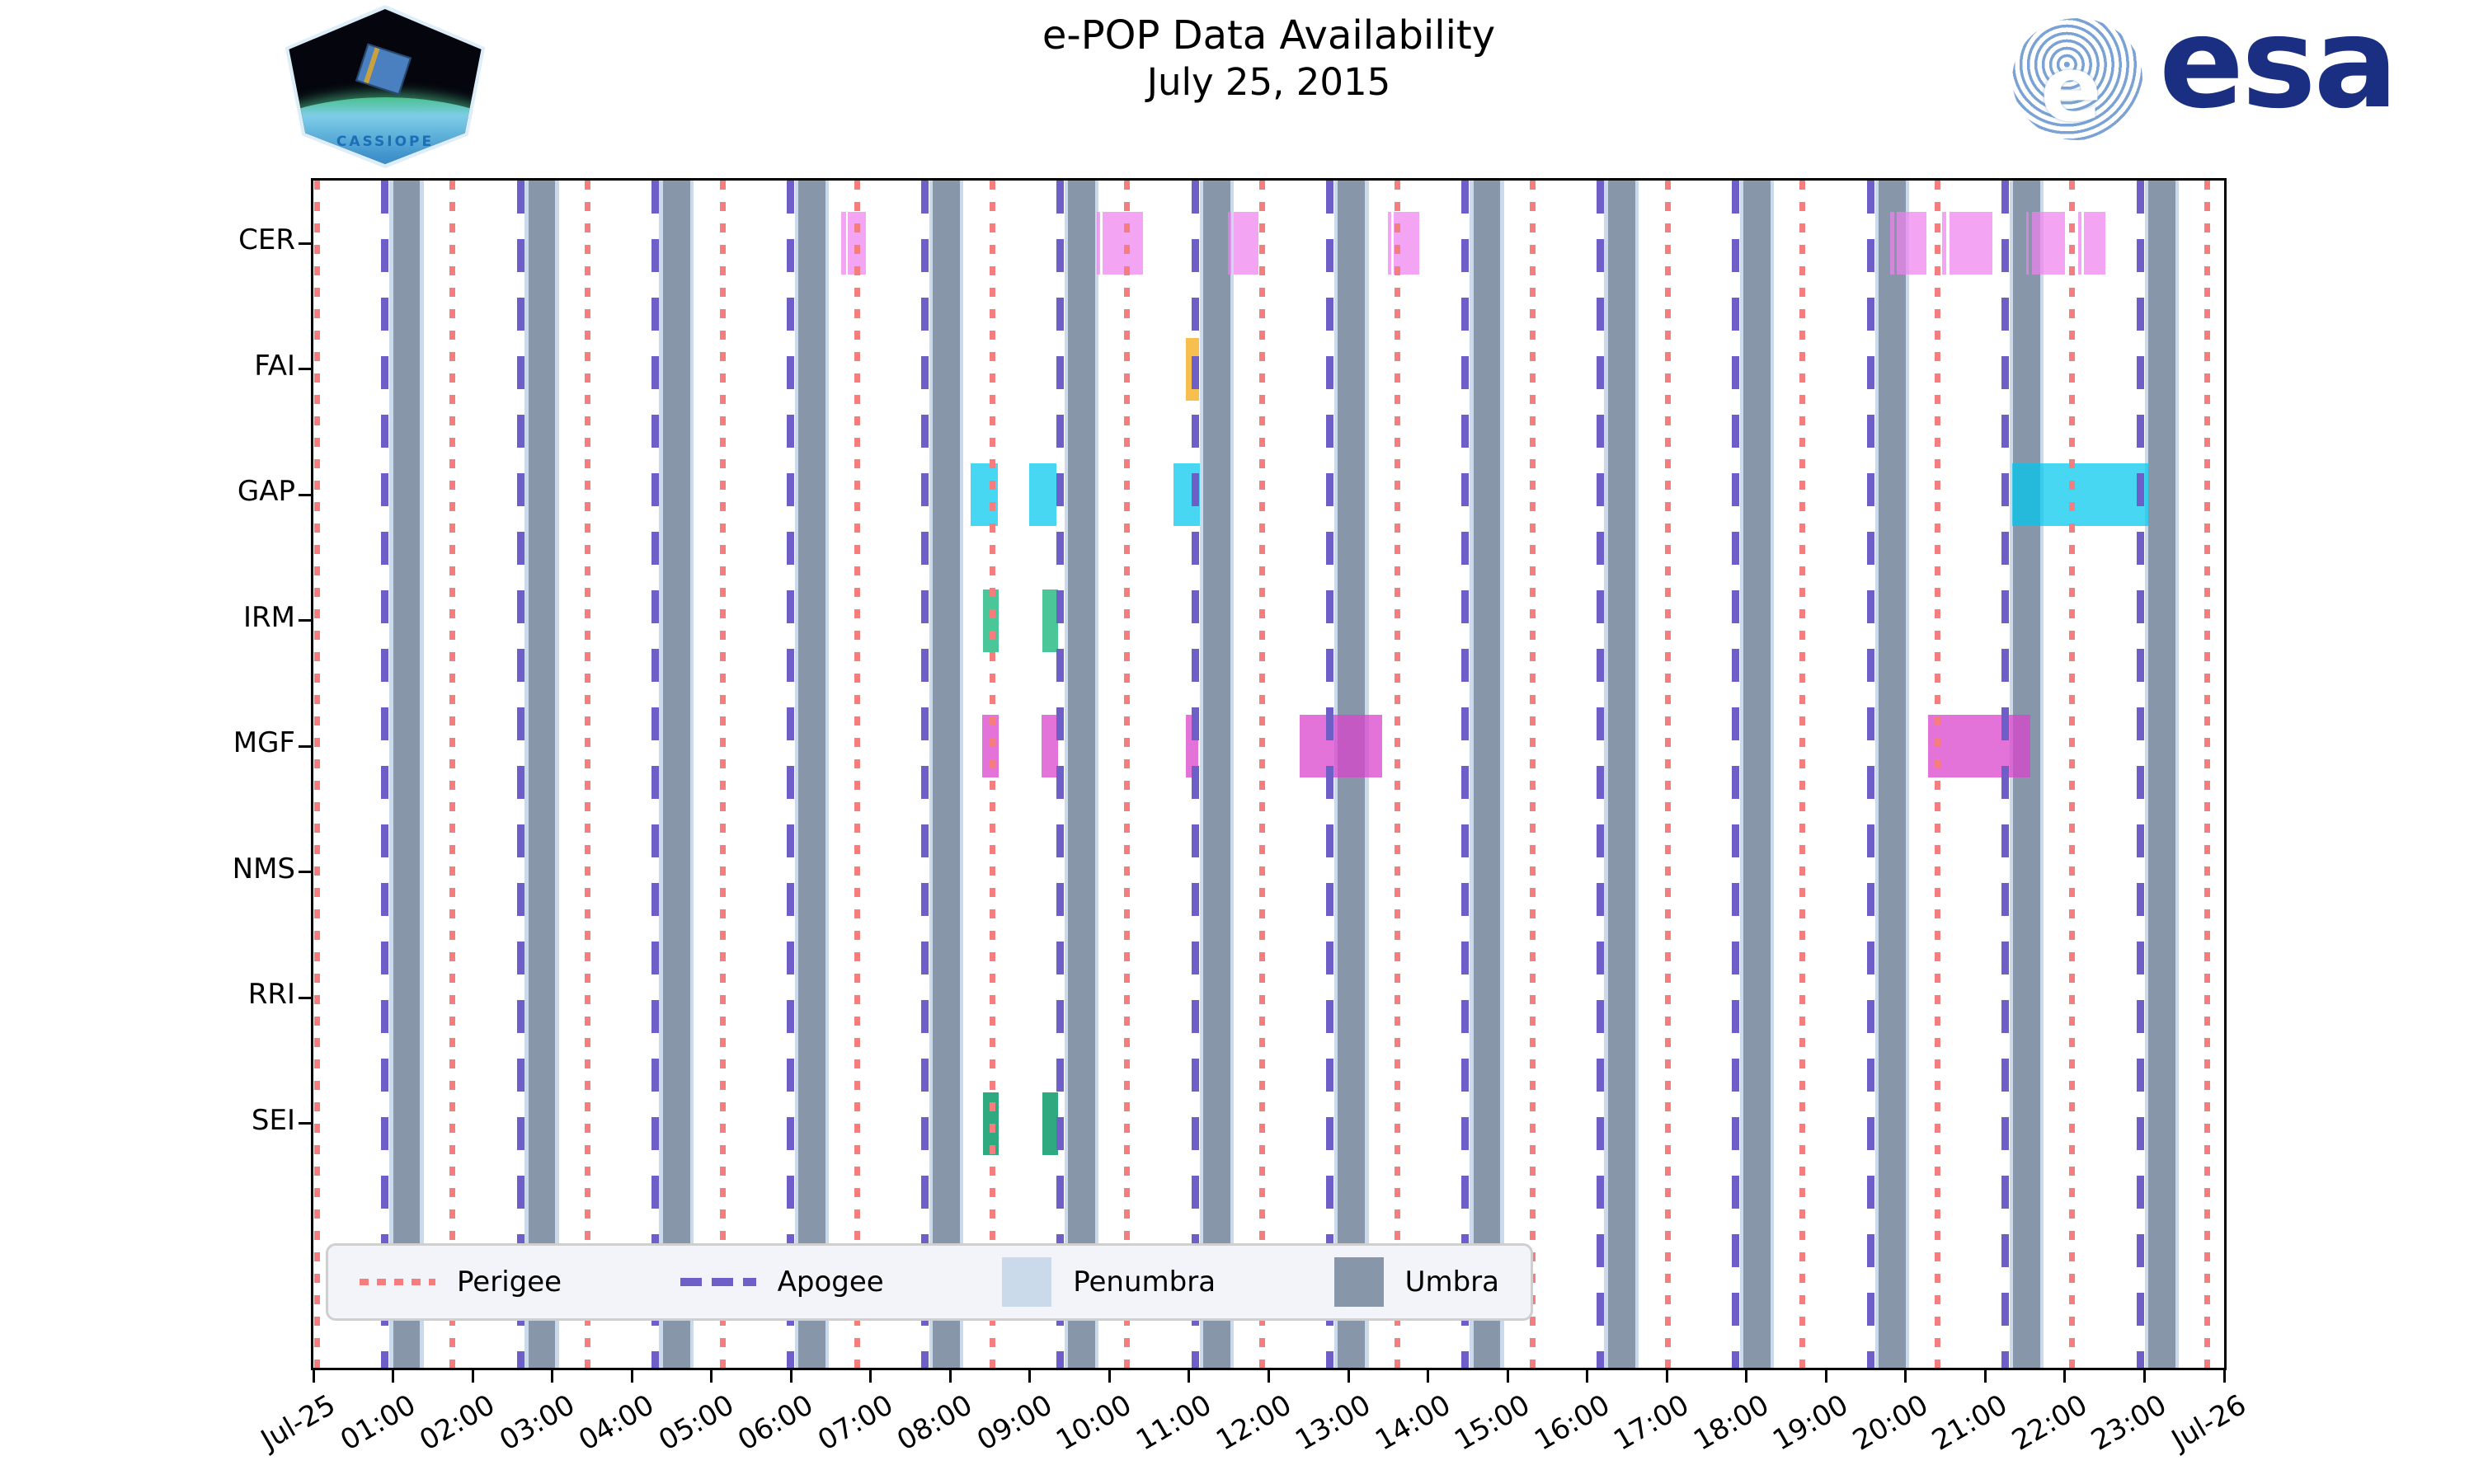  What do you see at coordinates (269, 617) in the screenshot?
I see `y-axis-label-irm: IRM` at bounding box center [269, 617].